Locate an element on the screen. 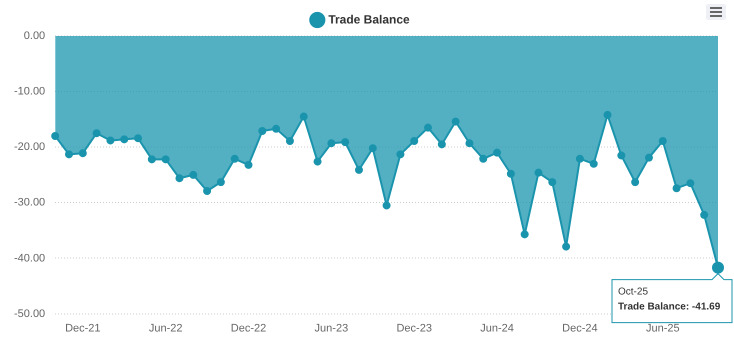 This screenshot has width=734, height=343. x-tick-label: Jun-25 is located at coordinates (663, 328).